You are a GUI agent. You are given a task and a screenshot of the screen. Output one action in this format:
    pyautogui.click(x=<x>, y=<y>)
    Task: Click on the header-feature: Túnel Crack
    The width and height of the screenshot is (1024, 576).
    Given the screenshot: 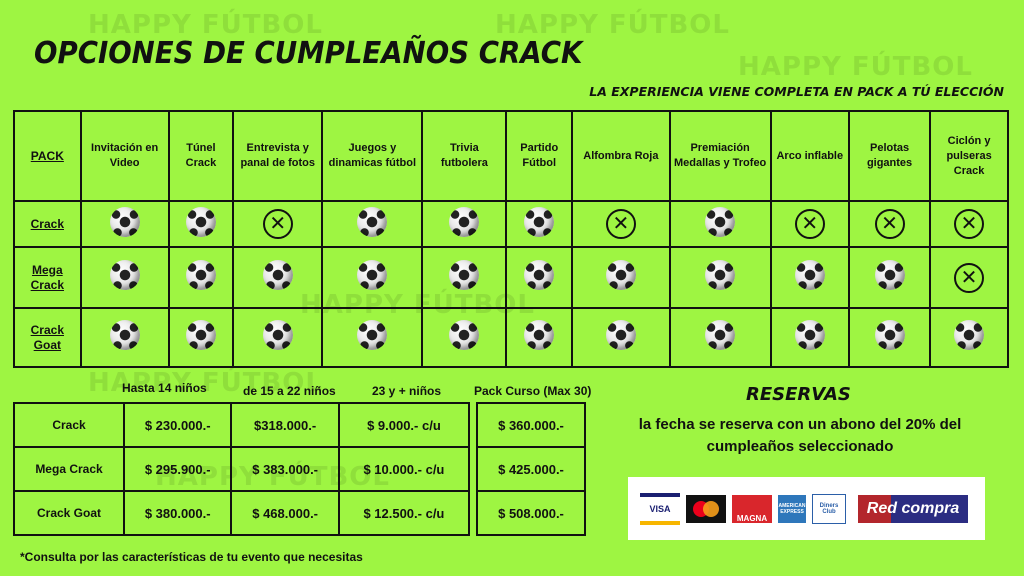 What is the action you would take?
    pyautogui.click(x=201, y=156)
    